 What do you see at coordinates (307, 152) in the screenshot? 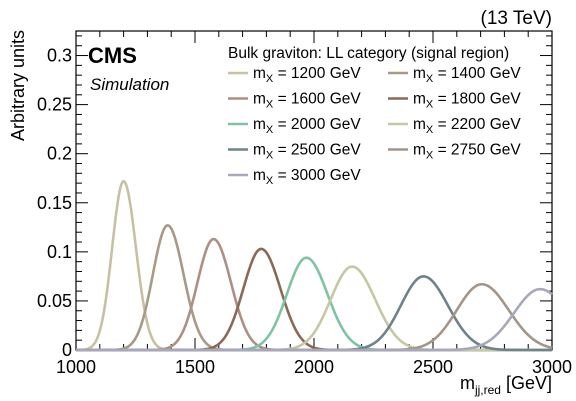
I see `legend-label-2500: mX = 2500 GeV` at bounding box center [307, 152].